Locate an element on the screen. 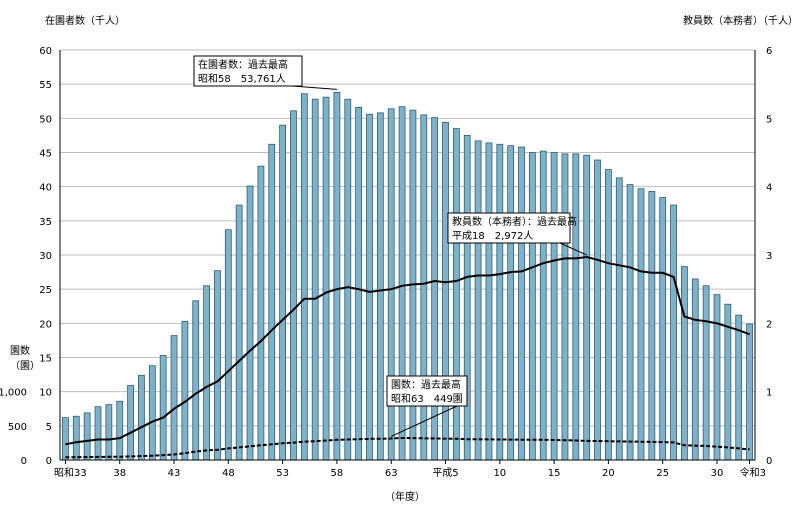  x-tick-label: 令和3 is located at coordinates (753, 472).